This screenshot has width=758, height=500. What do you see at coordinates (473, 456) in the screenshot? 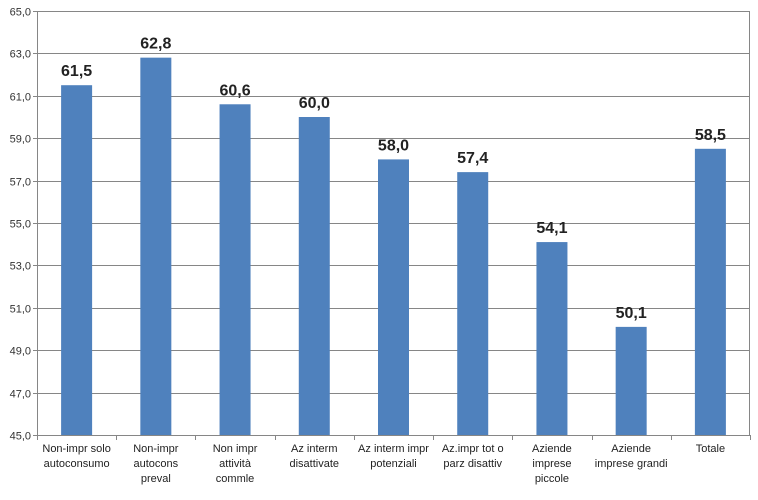
I see `x-tick-label: Az.impr tot o parz disattiv` at bounding box center [473, 456].